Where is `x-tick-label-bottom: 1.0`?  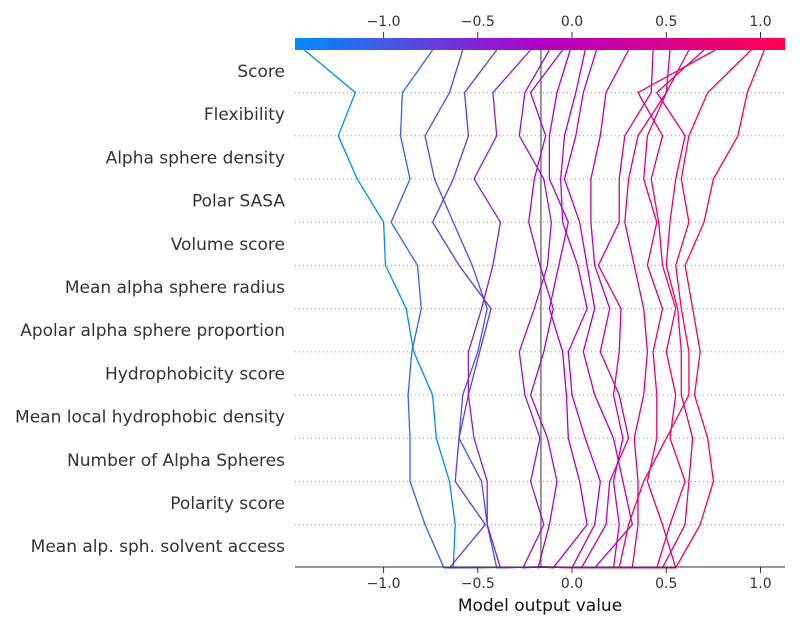 x-tick-label-bottom: 1.0 is located at coordinates (760, 584).